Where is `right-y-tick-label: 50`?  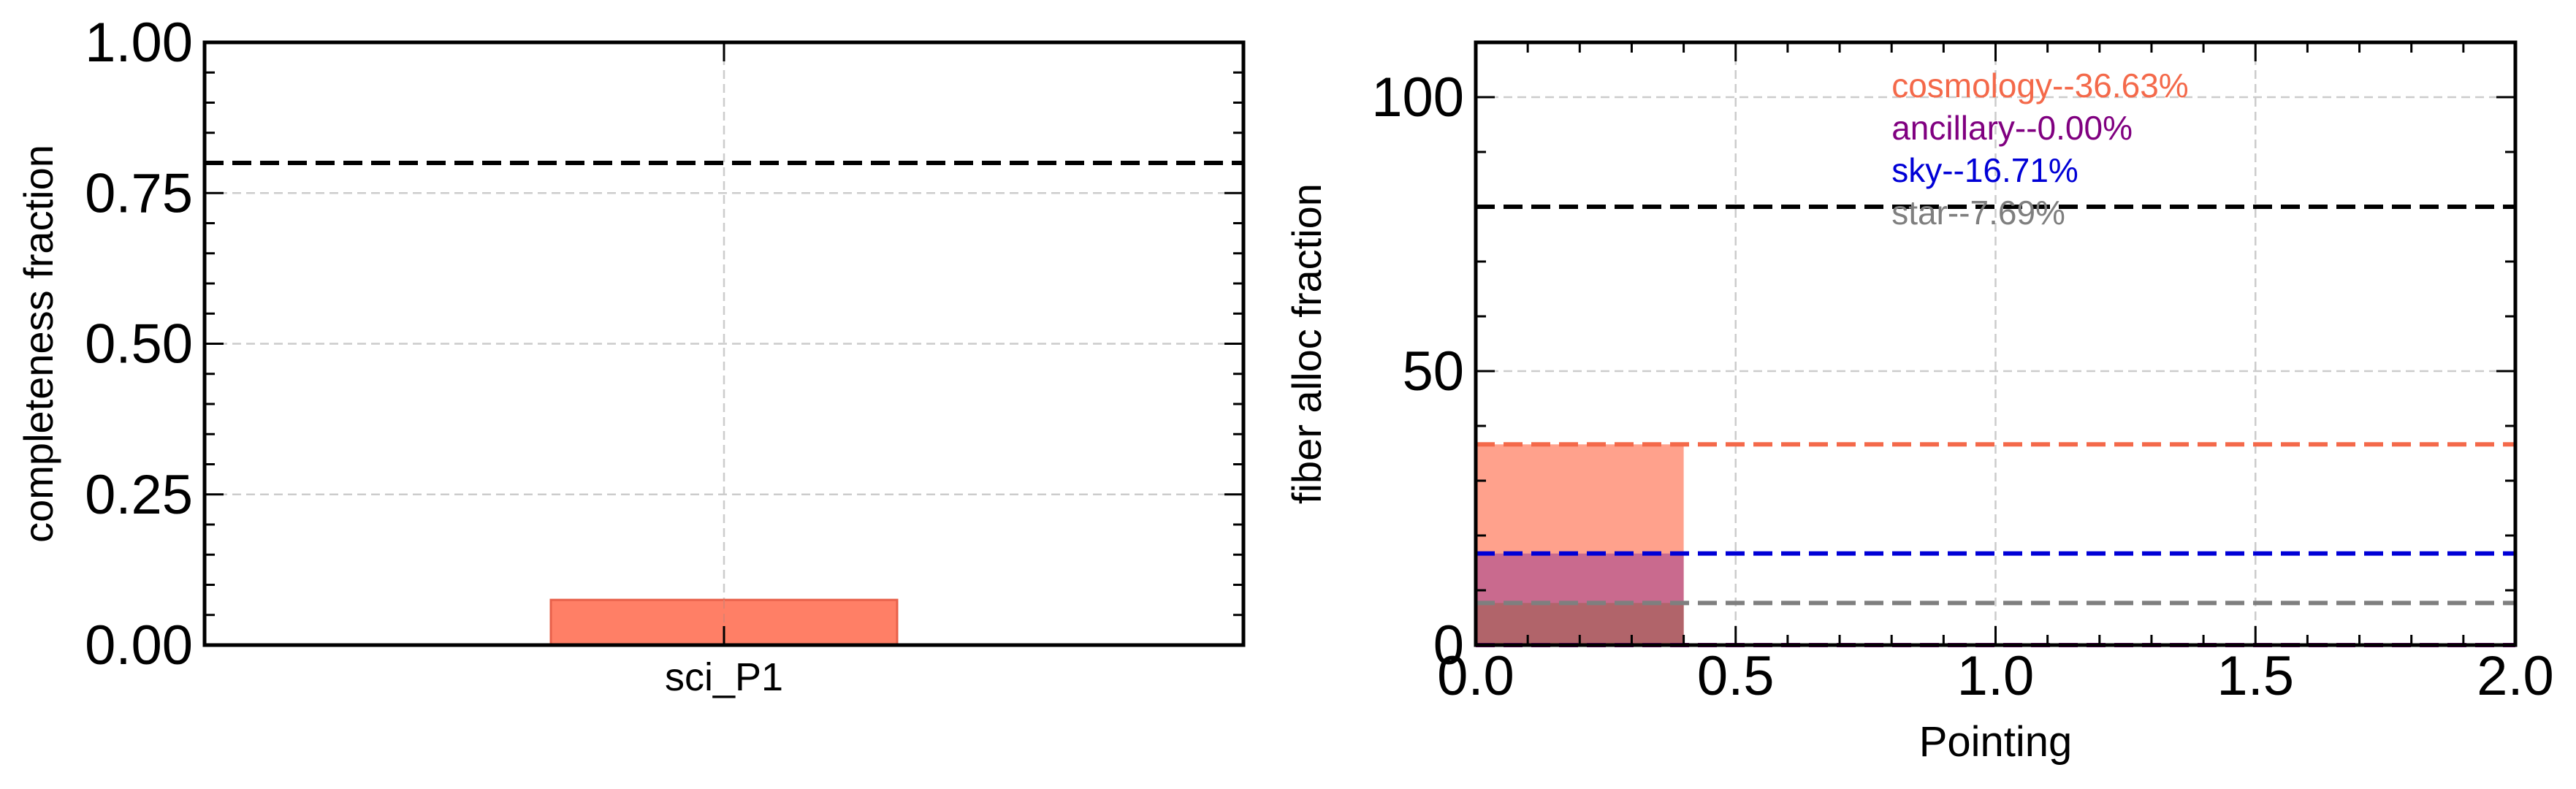
right-y-tick-label: 50 is located at coordinates (1433, 371).